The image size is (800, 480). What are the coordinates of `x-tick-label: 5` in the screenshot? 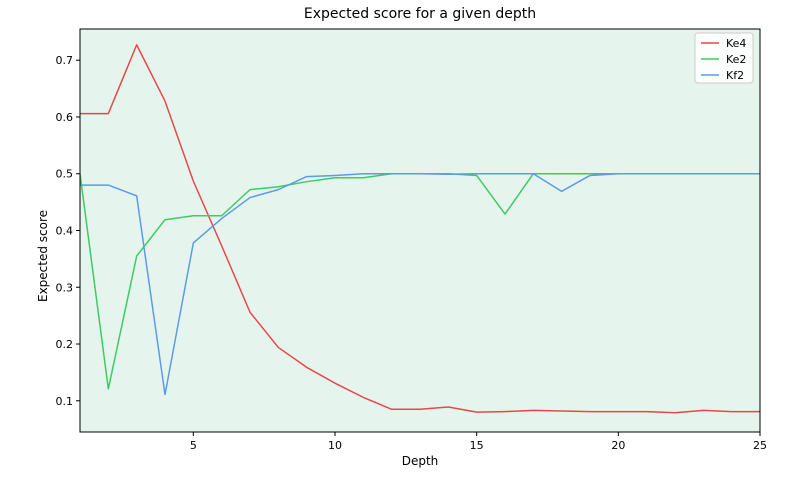 It's located at (193, 445).